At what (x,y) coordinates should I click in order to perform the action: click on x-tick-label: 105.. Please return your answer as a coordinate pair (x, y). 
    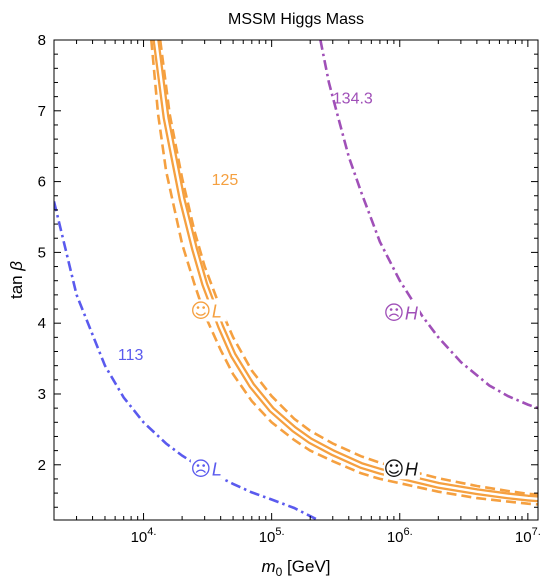
    Looking at the image, I should click on (272, 536).